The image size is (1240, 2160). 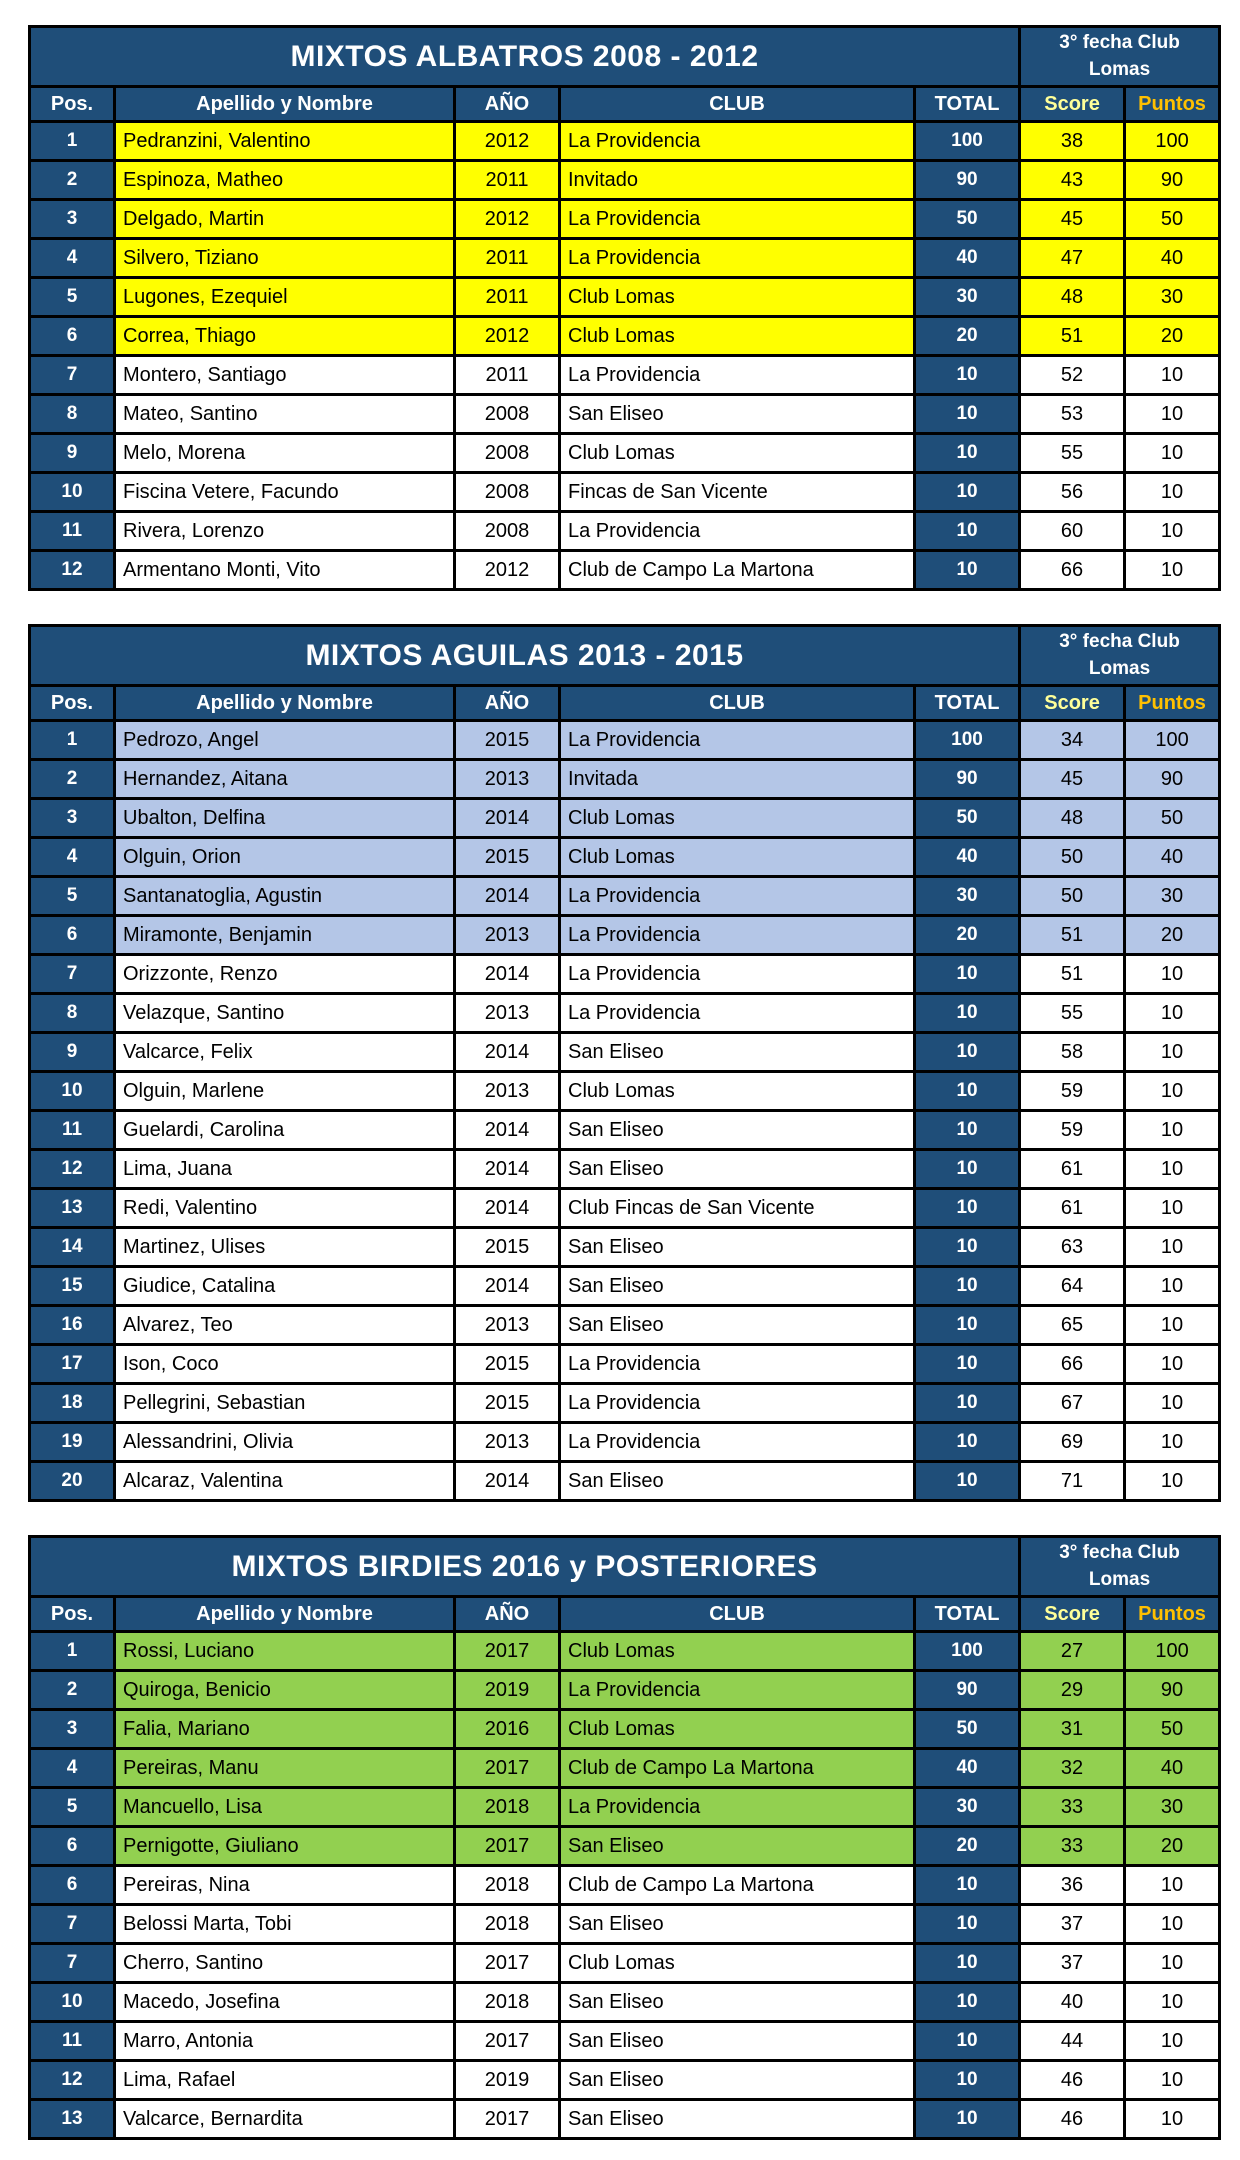 I want to click on score-cell: 33, so click(x=1072, y=1807).